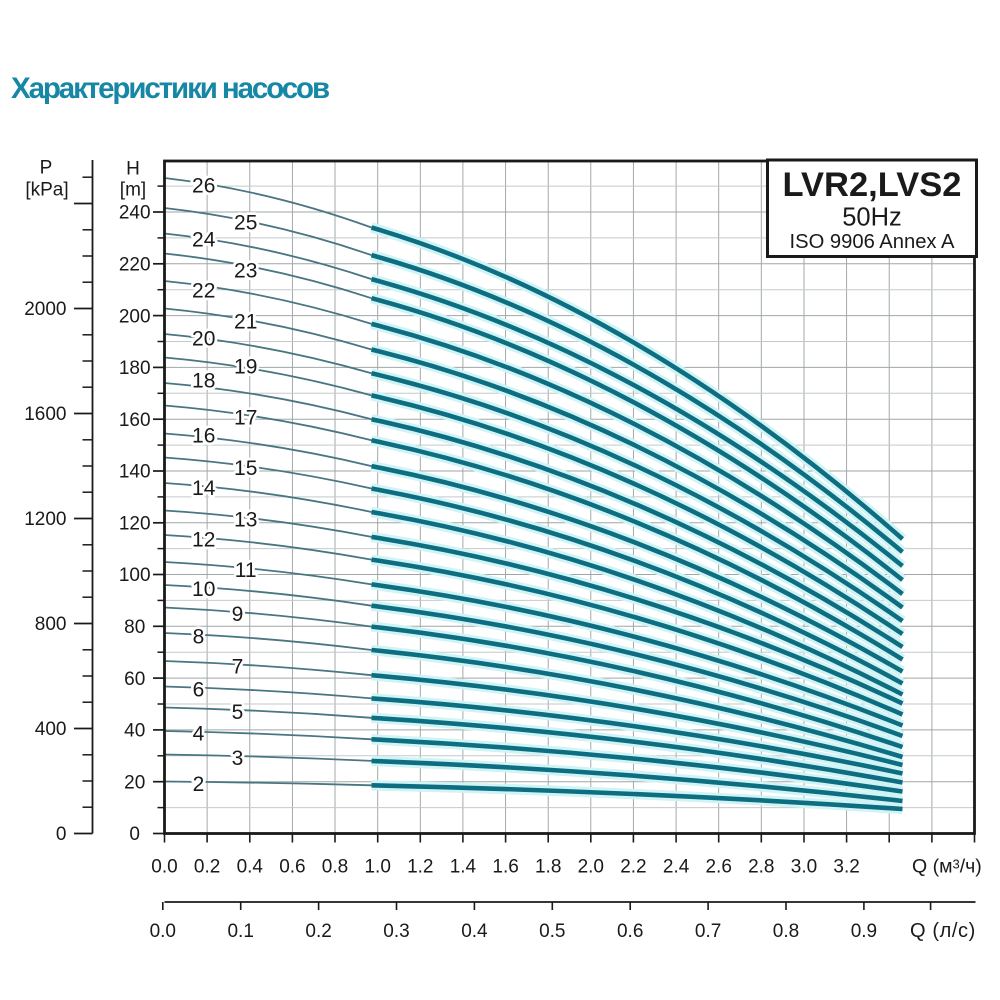 The image size is (1000, 1000). What do you see at coordinates (133, 190) in the screenshot?
I see `svg-text: [m]` at bounding box center [133, 190].